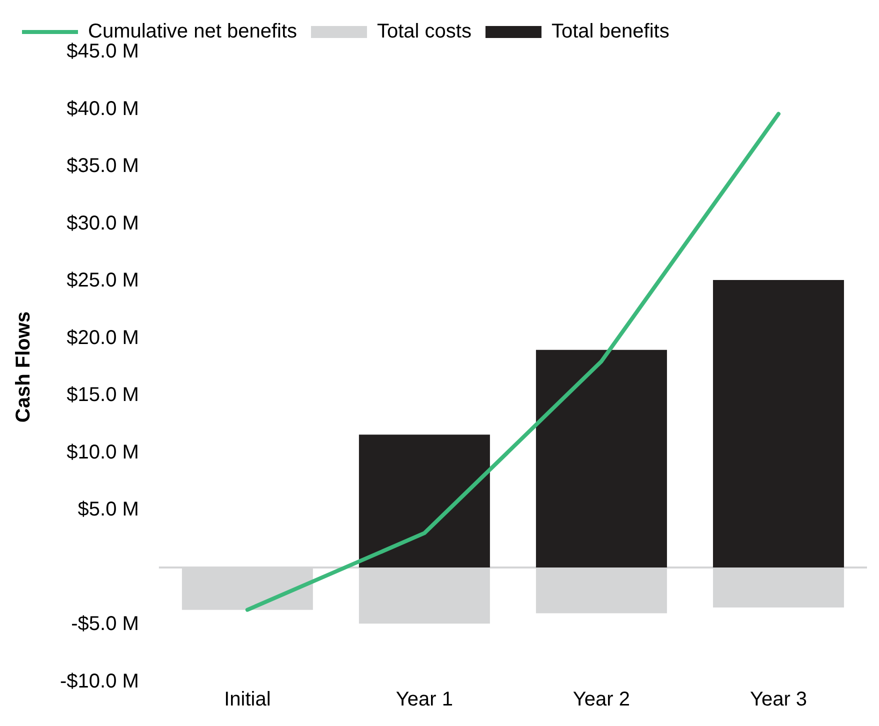 Image resolution: width=879 pixels, height=726 pixels. Describe the element at coordinates (779, 699) in the screenshot. I see `x-tick-label: Year 3` at that location.